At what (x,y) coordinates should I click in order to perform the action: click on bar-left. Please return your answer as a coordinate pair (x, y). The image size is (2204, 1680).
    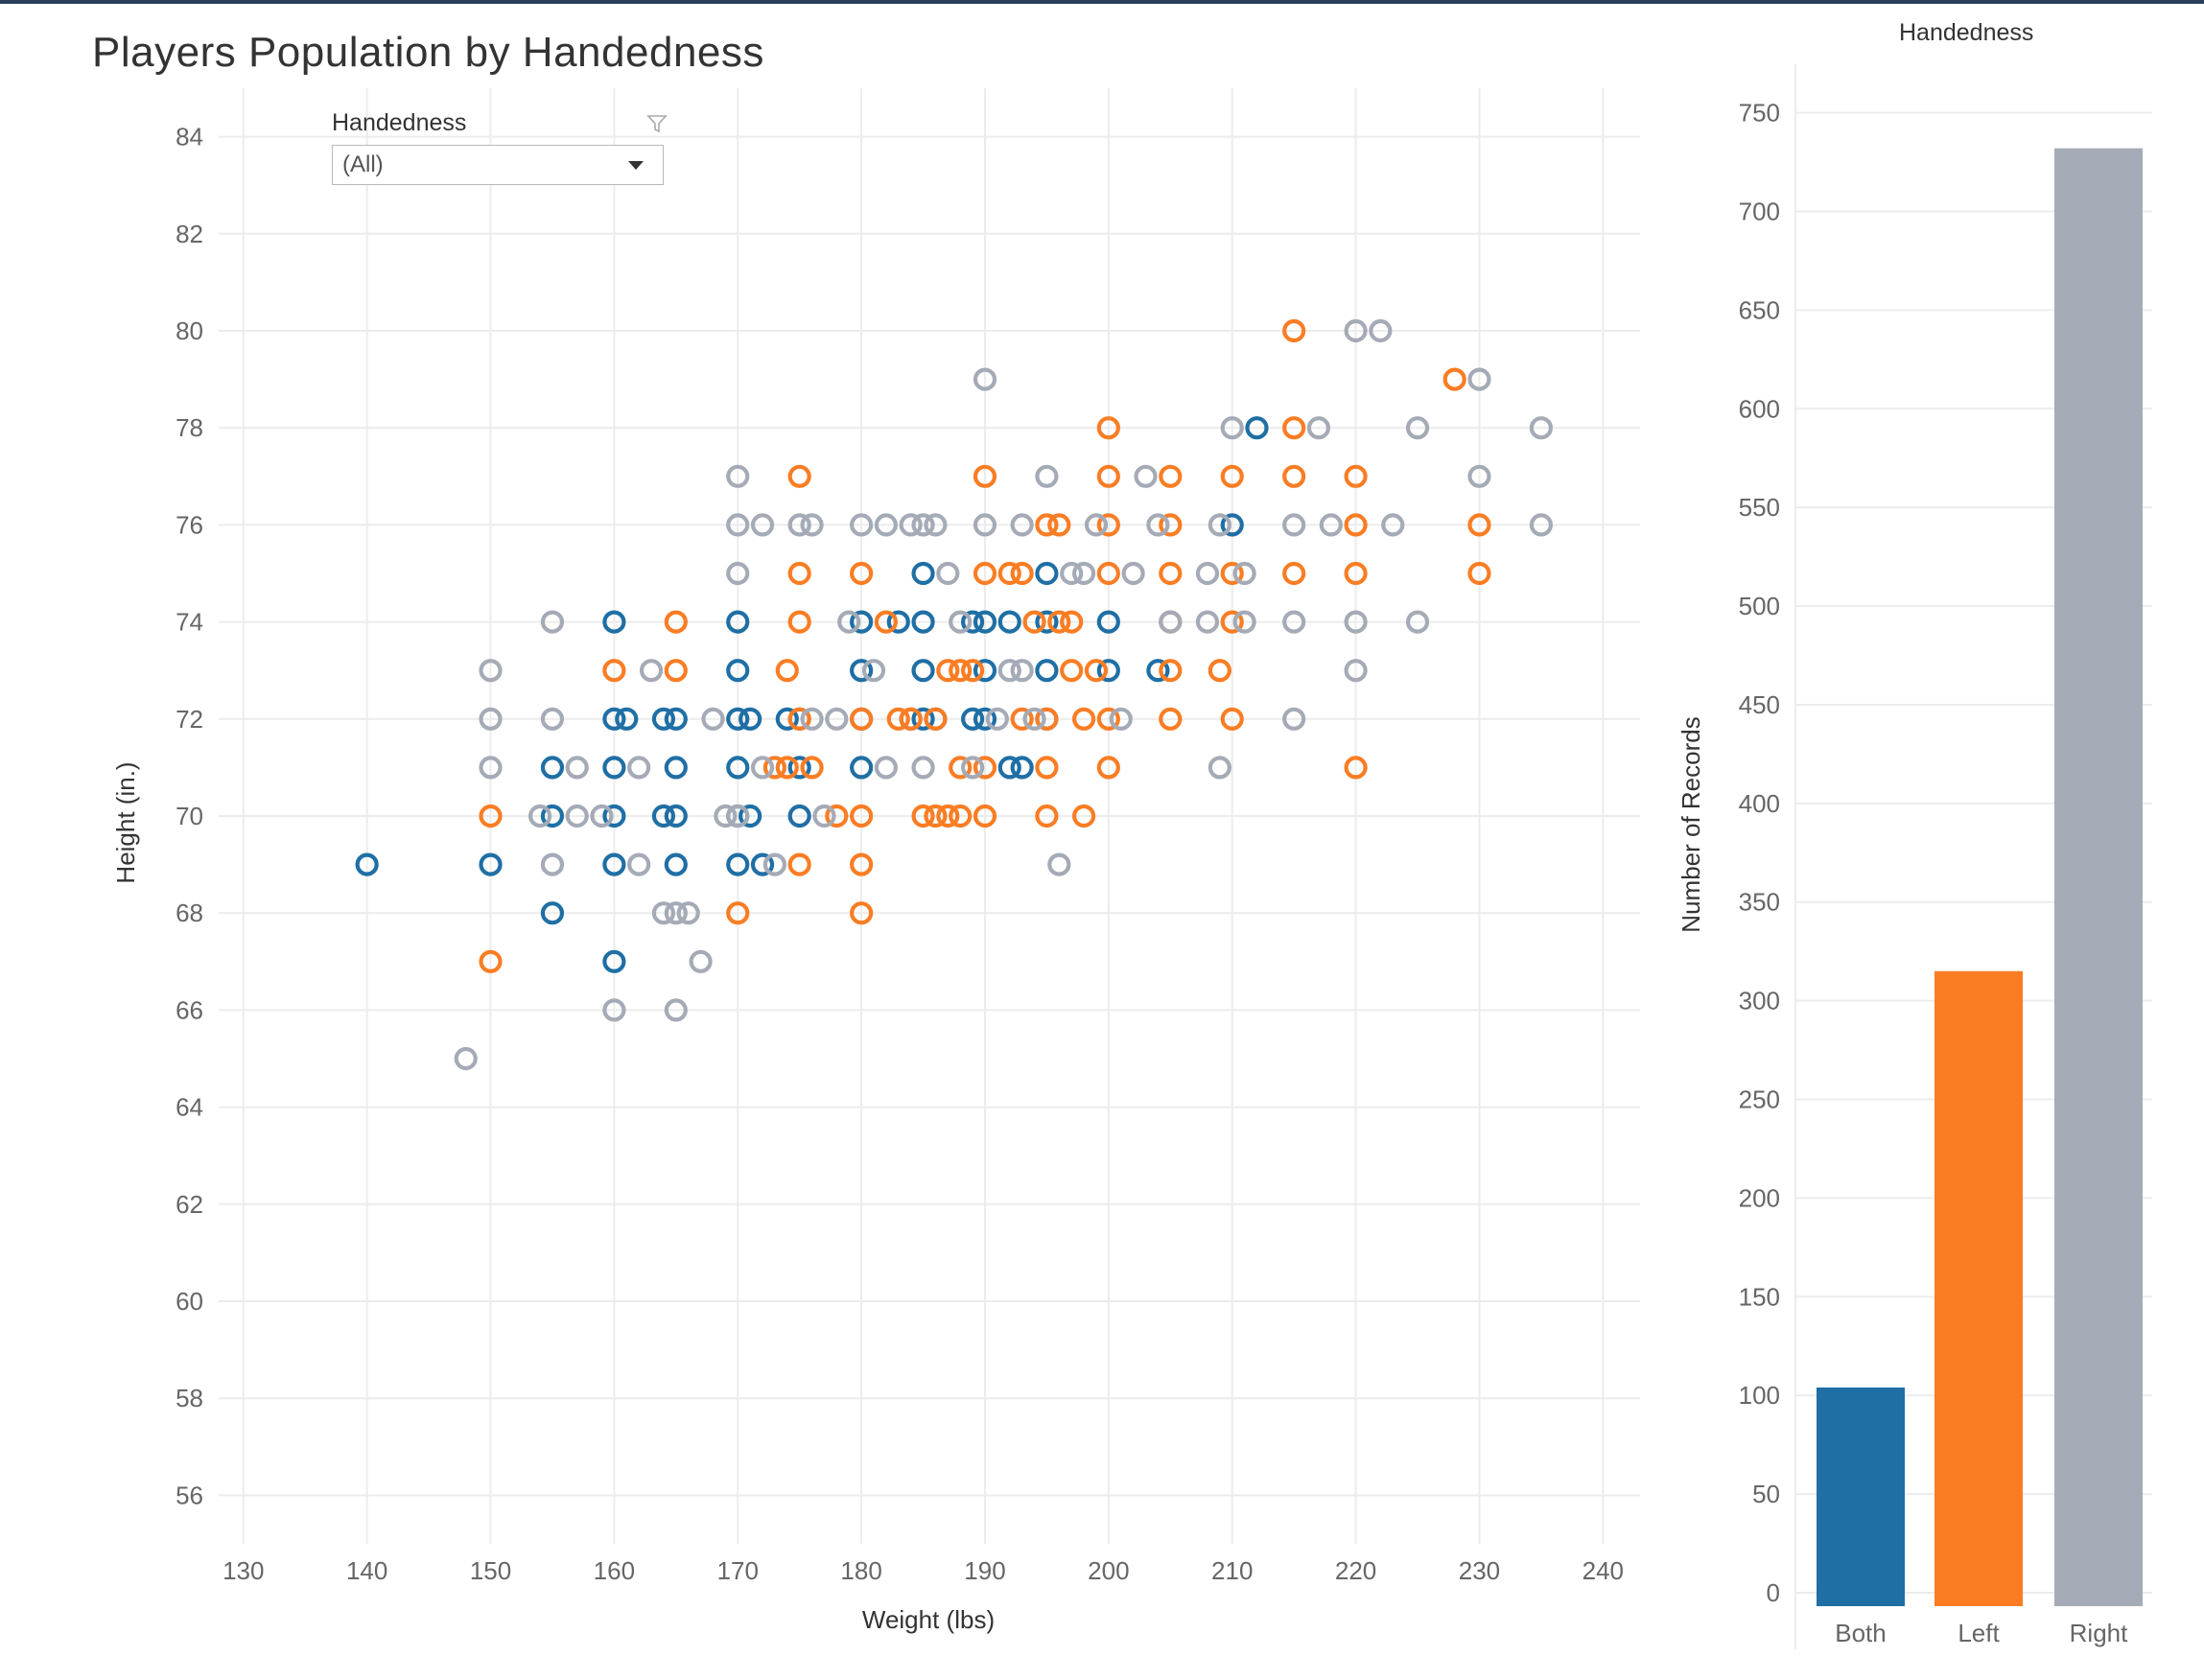
    Looking at the image, I should click on (1978, 1288).